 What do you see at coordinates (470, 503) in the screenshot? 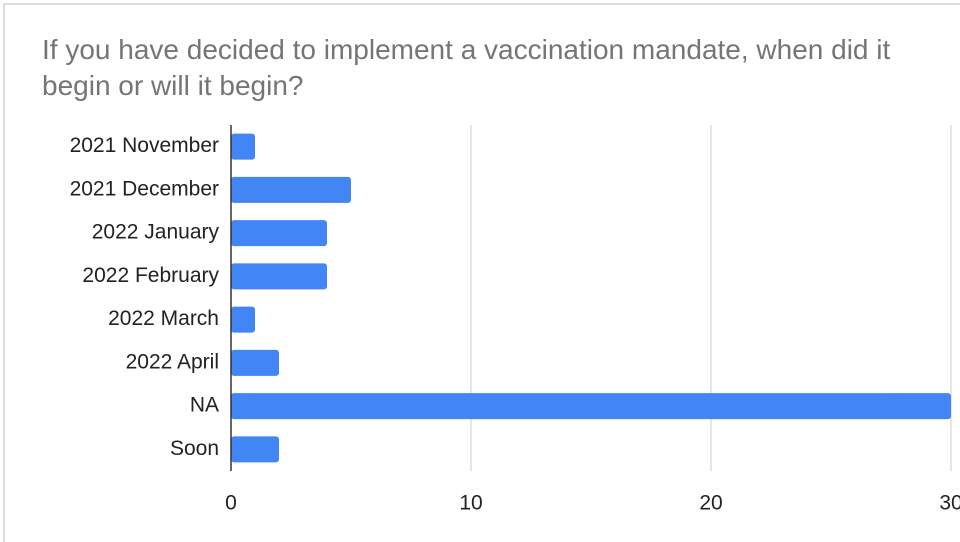
I see `x-tick-label: 10` at bounding box center [470, 503].